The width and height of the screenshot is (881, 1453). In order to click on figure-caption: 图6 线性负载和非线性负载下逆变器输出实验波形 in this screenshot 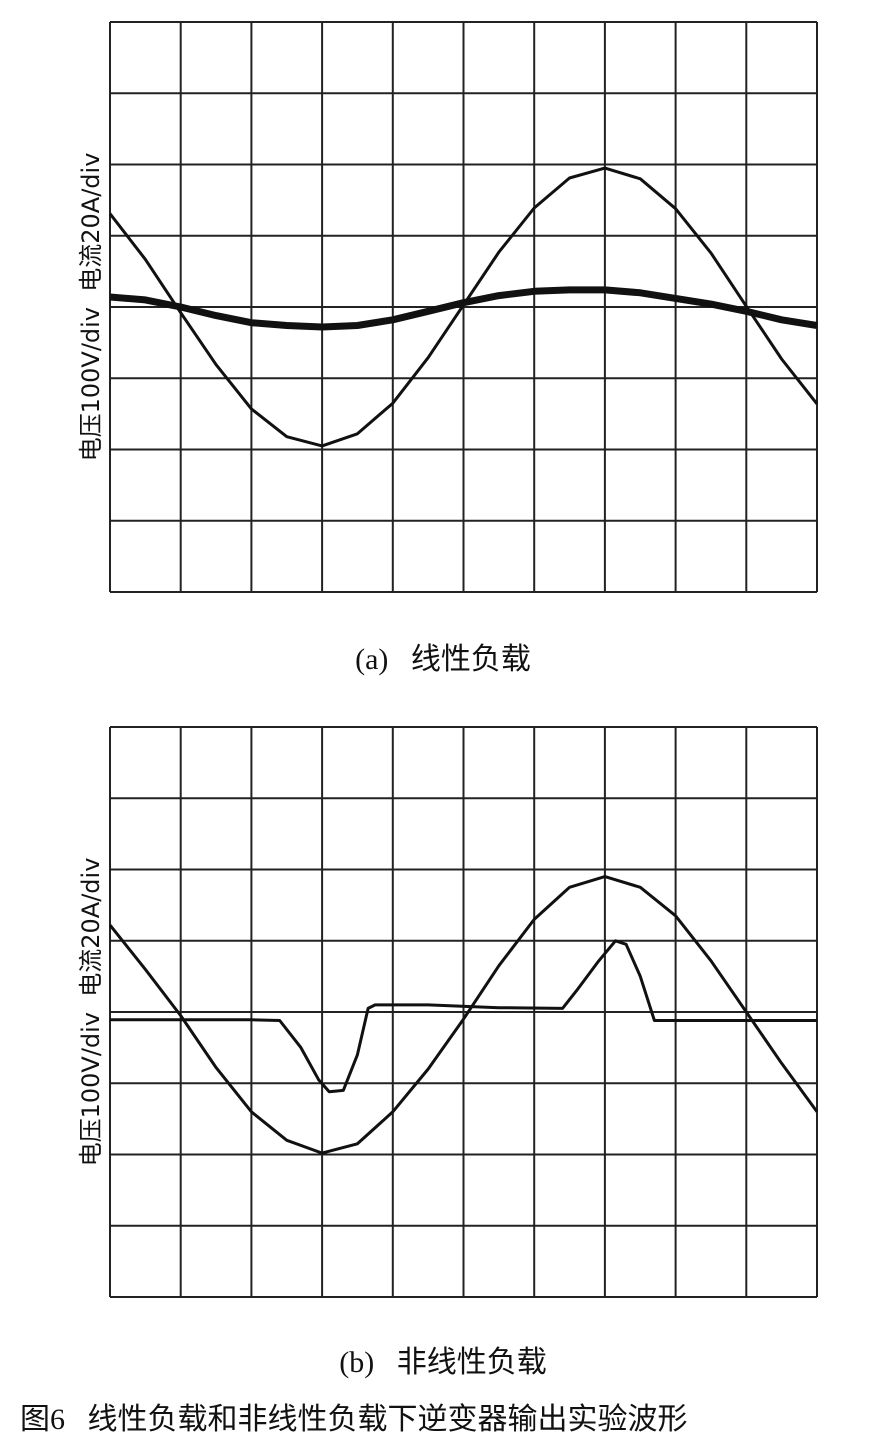, I will do `click(354, 1419)`.